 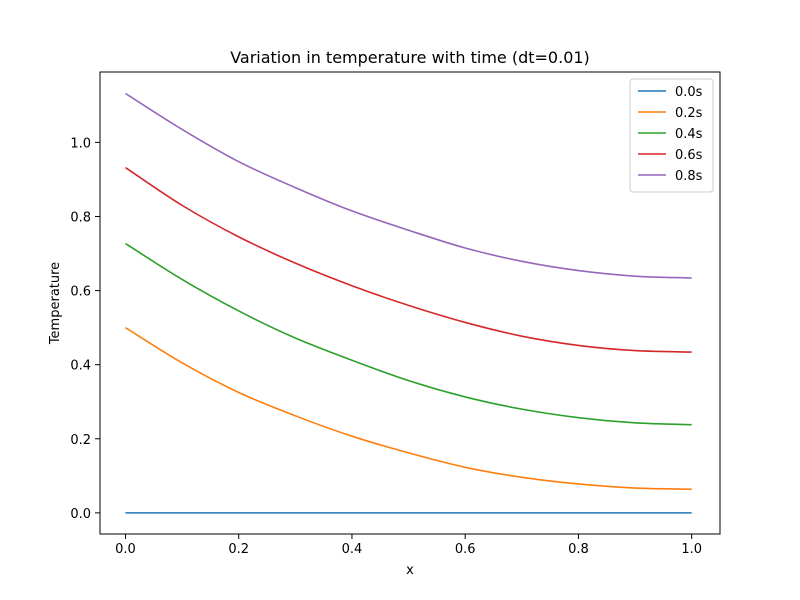 What do you see at coordinates (80, 366) in the screenshot?
I see `y-tick-label-2: 0.4` at bounding box center [80, 366].